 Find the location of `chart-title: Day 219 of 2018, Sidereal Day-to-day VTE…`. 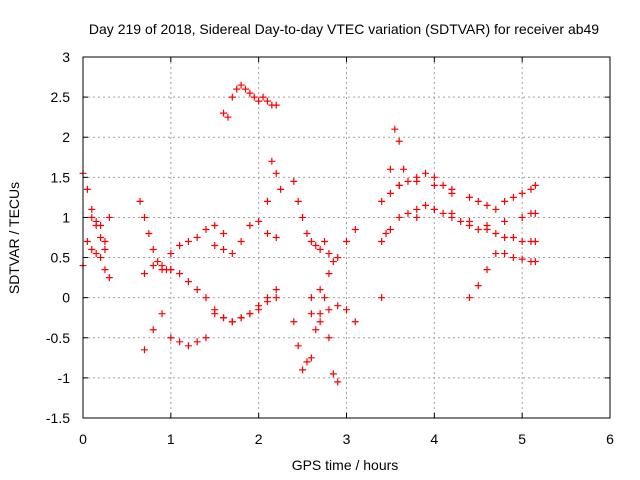

chart-title: Day 219 of 2018, Sidereal Day-to-day VTE… is located at coordinates (344, 29).